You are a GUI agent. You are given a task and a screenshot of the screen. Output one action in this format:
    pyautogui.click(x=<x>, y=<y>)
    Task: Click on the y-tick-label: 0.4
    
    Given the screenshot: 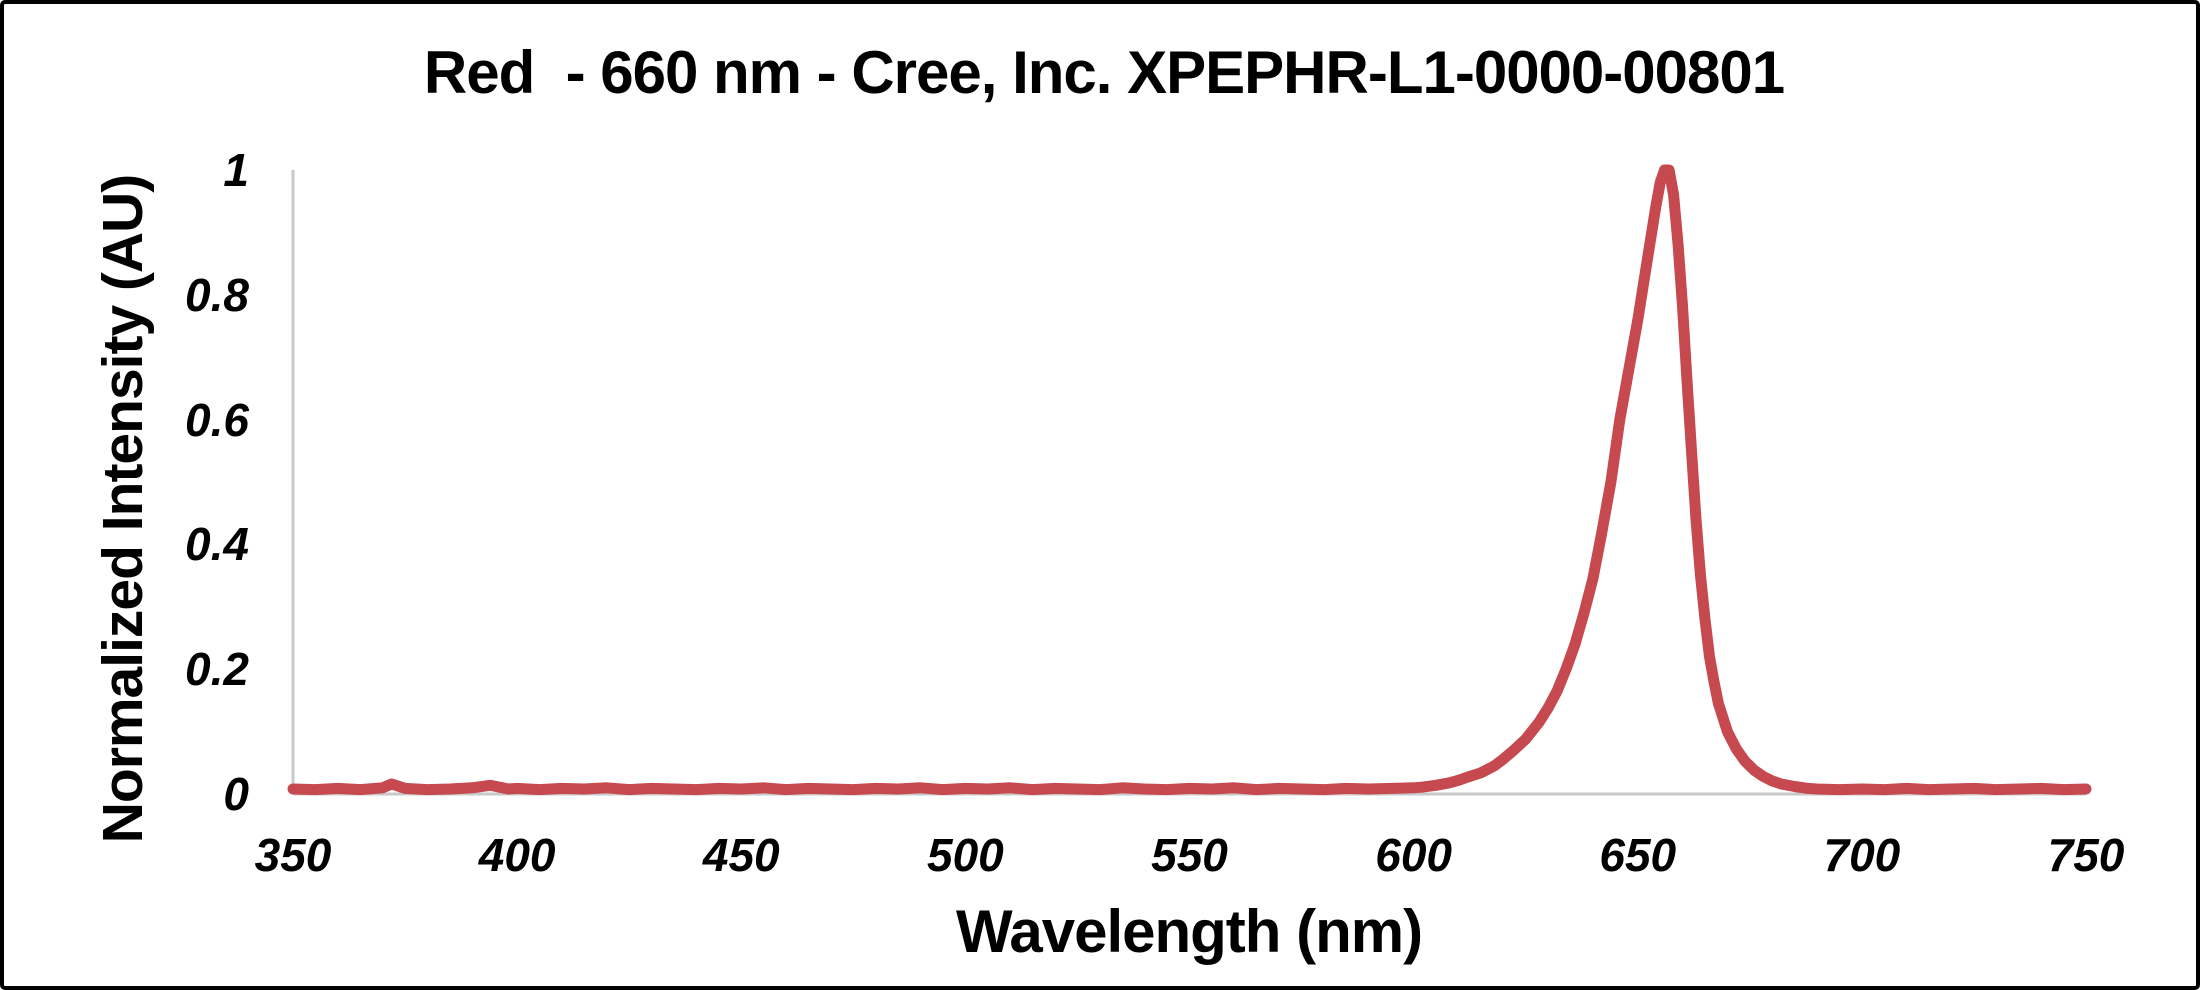 What is the action you would take?
    pyautogui.click(x=217, y=544)
    